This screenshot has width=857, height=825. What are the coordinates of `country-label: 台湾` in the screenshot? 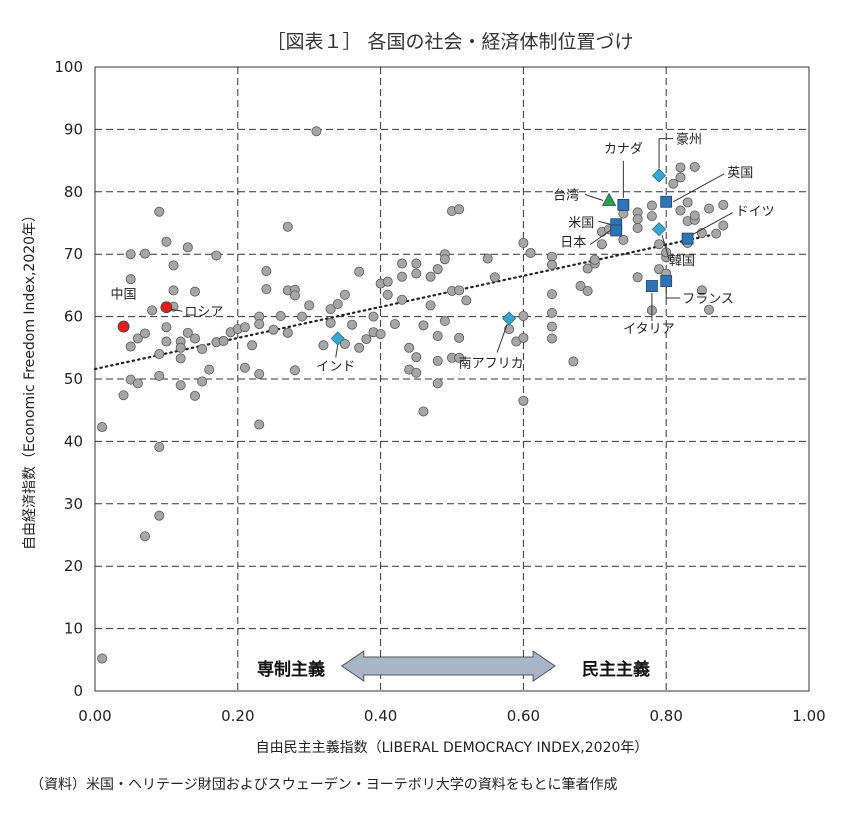 It's located at (566, 196).